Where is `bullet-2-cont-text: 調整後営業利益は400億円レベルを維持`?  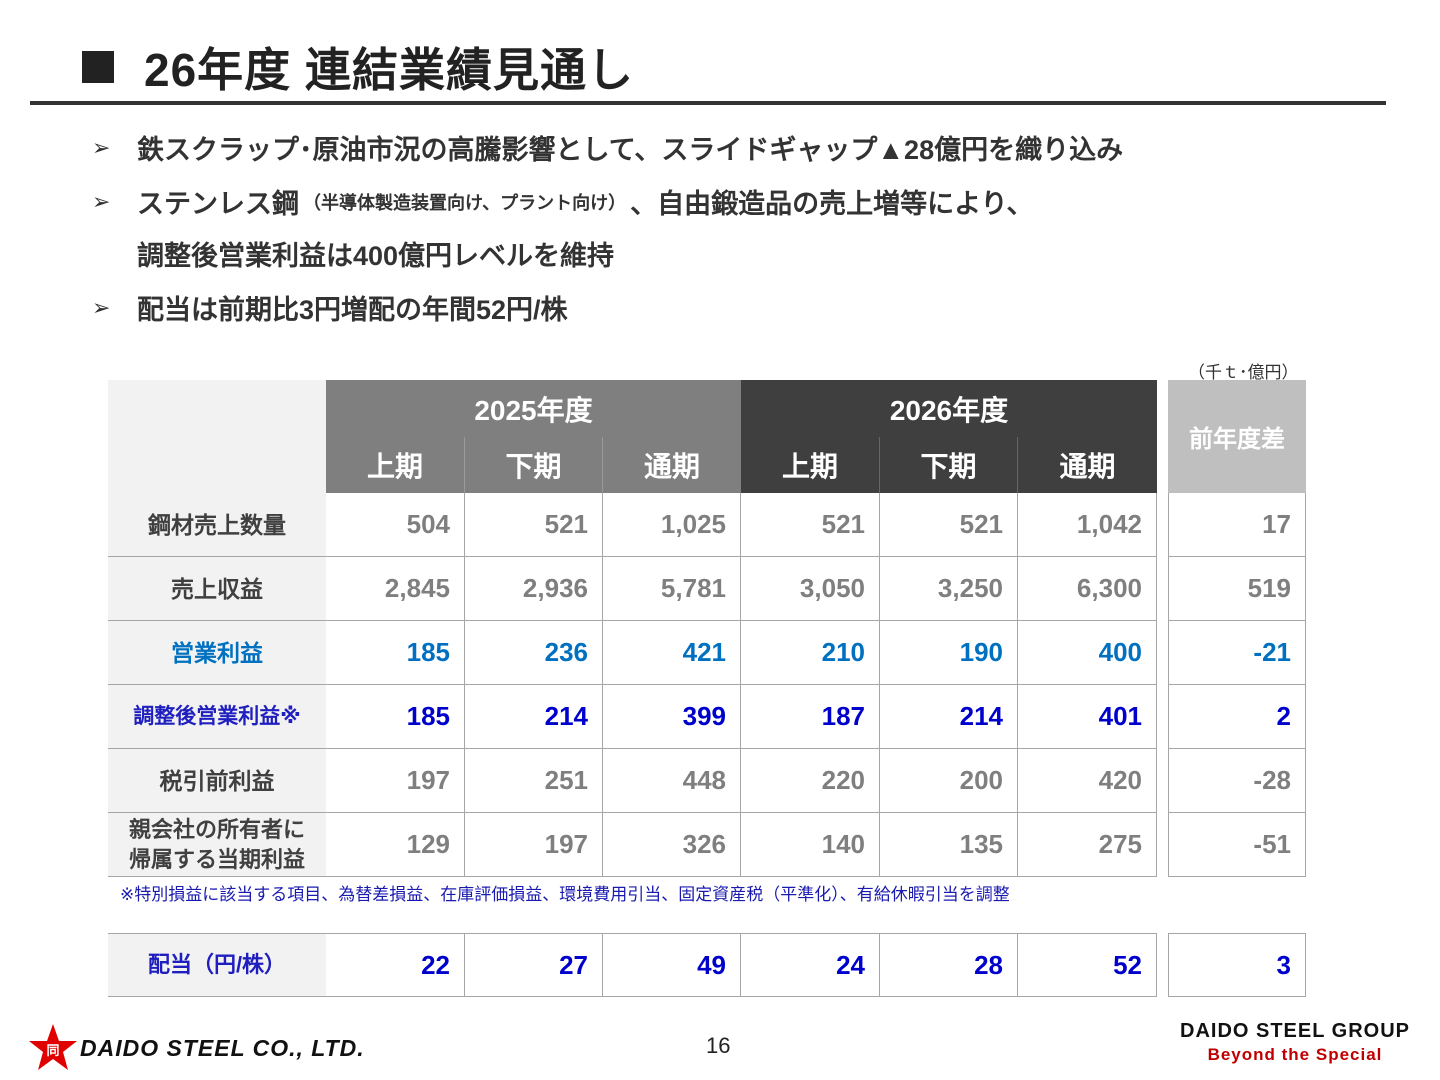 bullet-2-cont-text: 調整後営業利益は400億円レベルを維持 is located at coordinates (376, 256).